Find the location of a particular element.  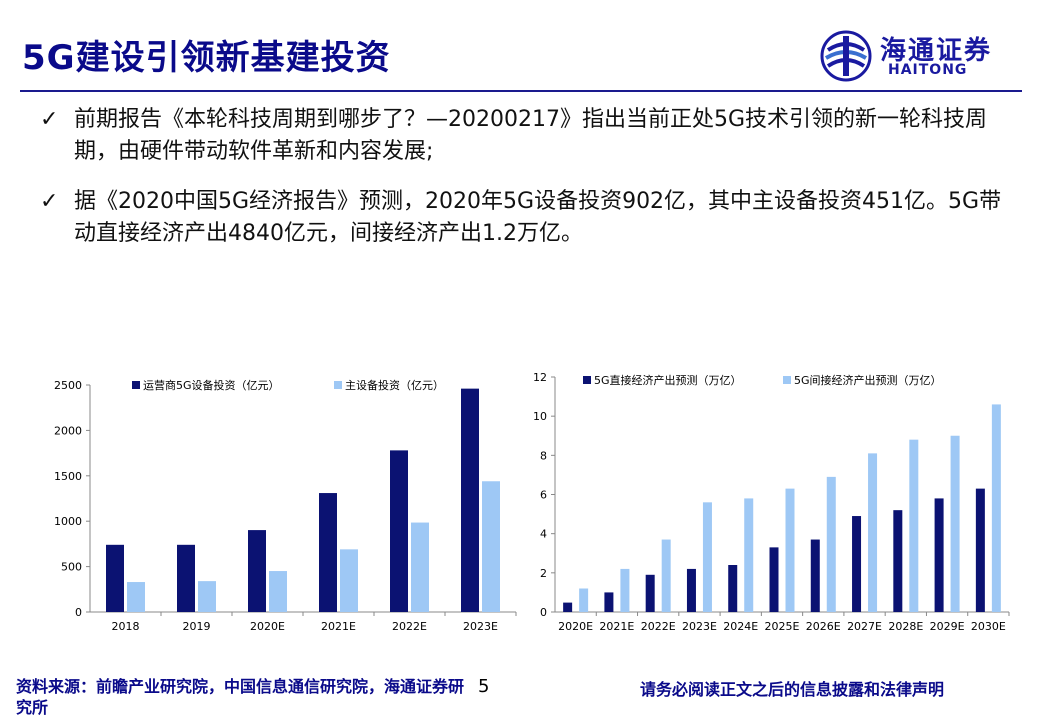

haitong-logo: 海通证券 HAITONG is located at coordinates (918, 56).